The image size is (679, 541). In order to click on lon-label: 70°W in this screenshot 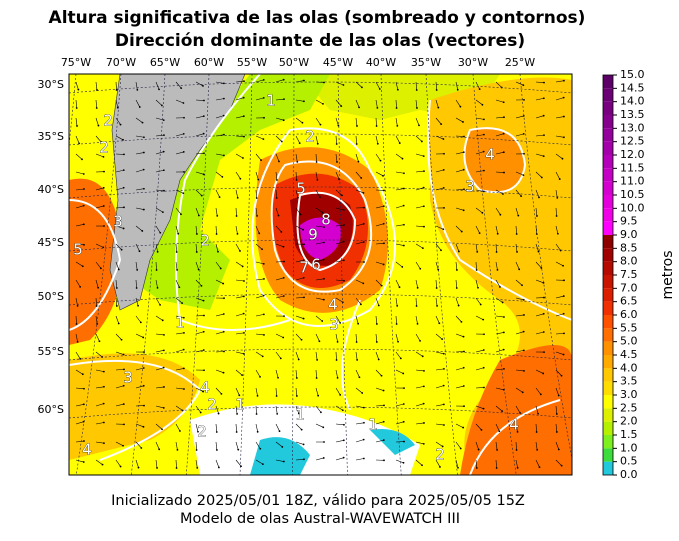, I will do `click(121, 62)`.